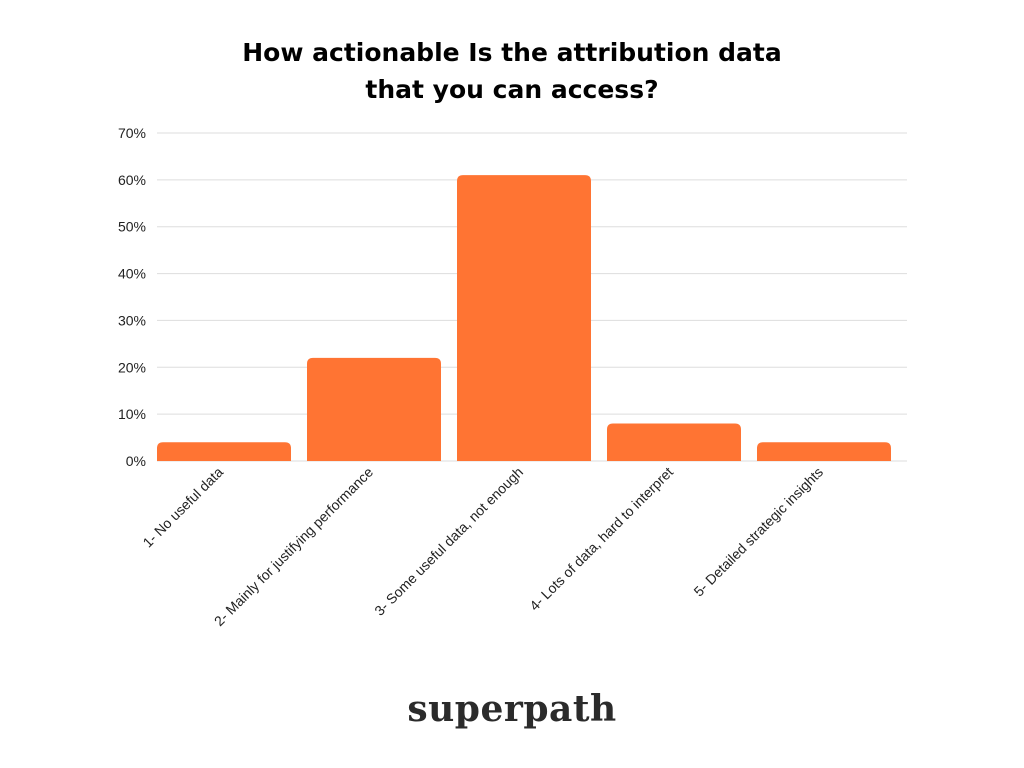  What do you see at coordinates (132, 320) in the screenshot?
I see `y-tick-label: 30%` at bounding box center [132, 320].